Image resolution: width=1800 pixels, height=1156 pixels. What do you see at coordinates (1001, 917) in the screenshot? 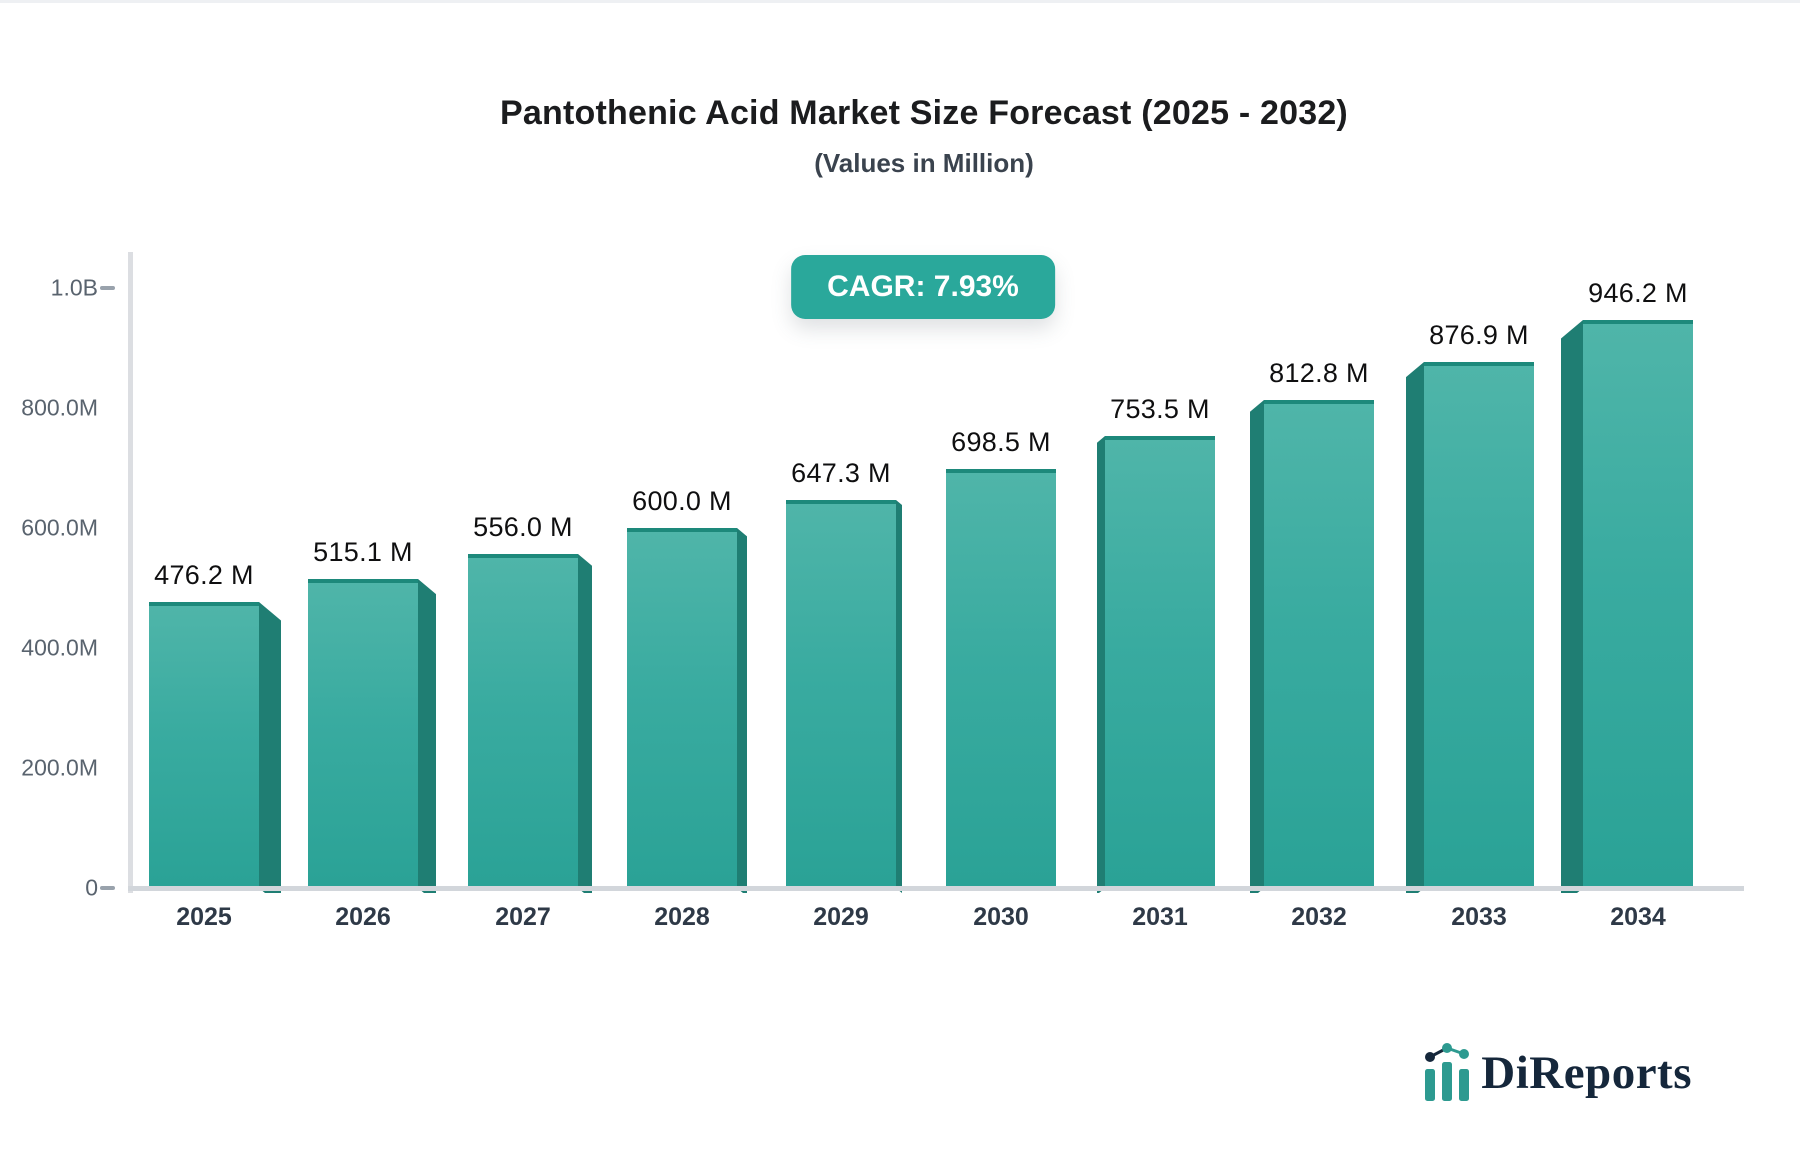
I see `x-axis-label-2030: 2030` at bounding box center [1001, 917].